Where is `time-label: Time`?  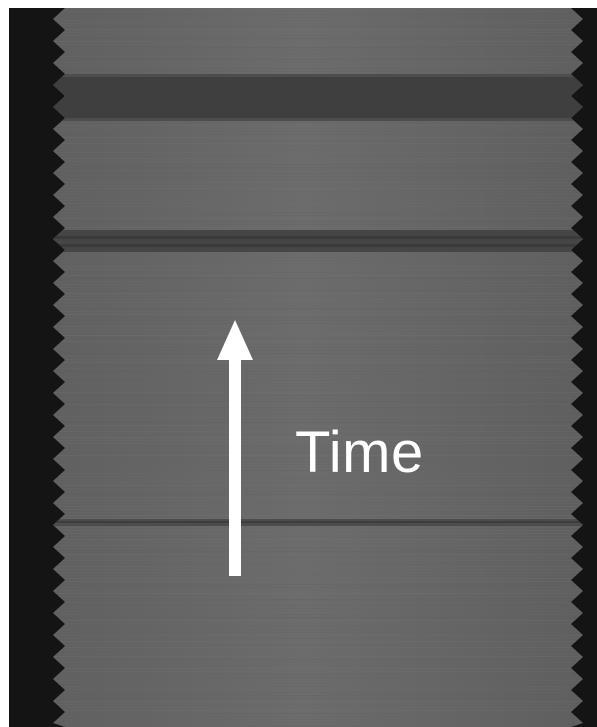
time-label: Time is located at coordinates (359, 452).